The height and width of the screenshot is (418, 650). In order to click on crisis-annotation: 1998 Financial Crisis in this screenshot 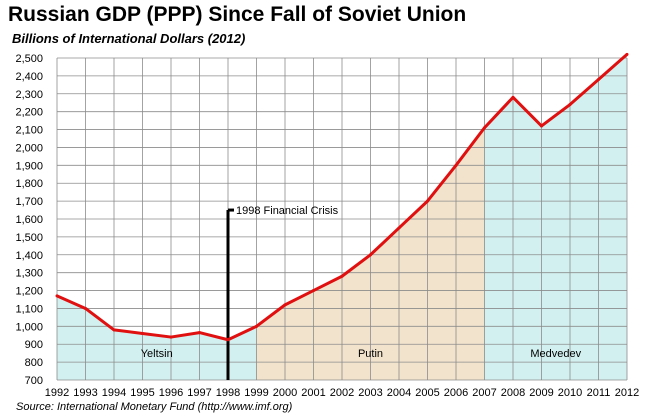, I will do `click(282, 292)`.